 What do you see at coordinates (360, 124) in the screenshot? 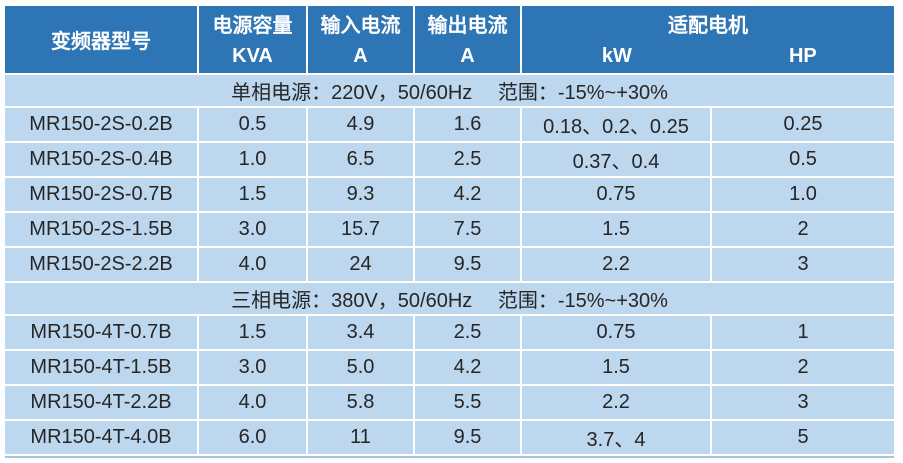
I see `cell-input-a: 4.9` at bounding box center [360, 124].